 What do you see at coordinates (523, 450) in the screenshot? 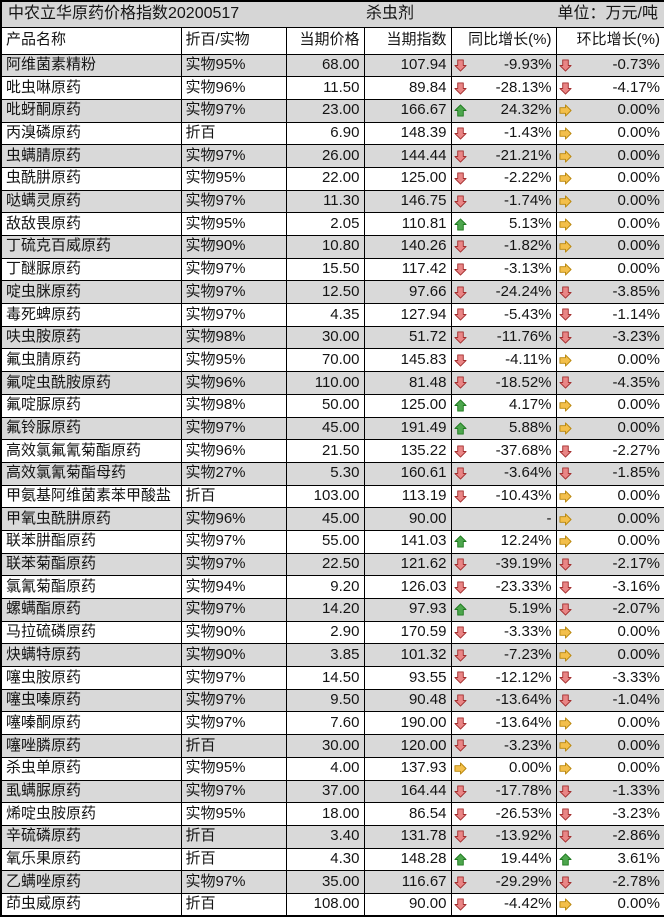
I see `yoy-value: -37.68%` at bounding box center [523, 450].